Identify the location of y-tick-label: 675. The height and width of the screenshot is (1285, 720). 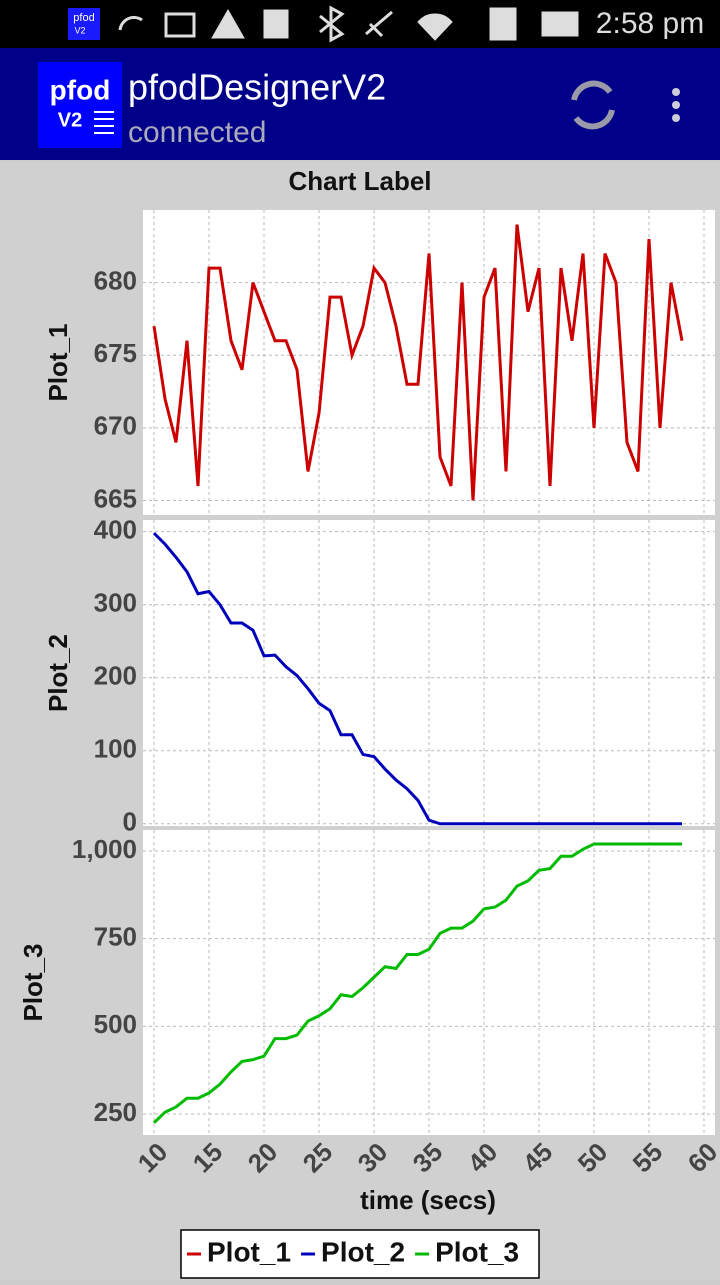
(115, 353).